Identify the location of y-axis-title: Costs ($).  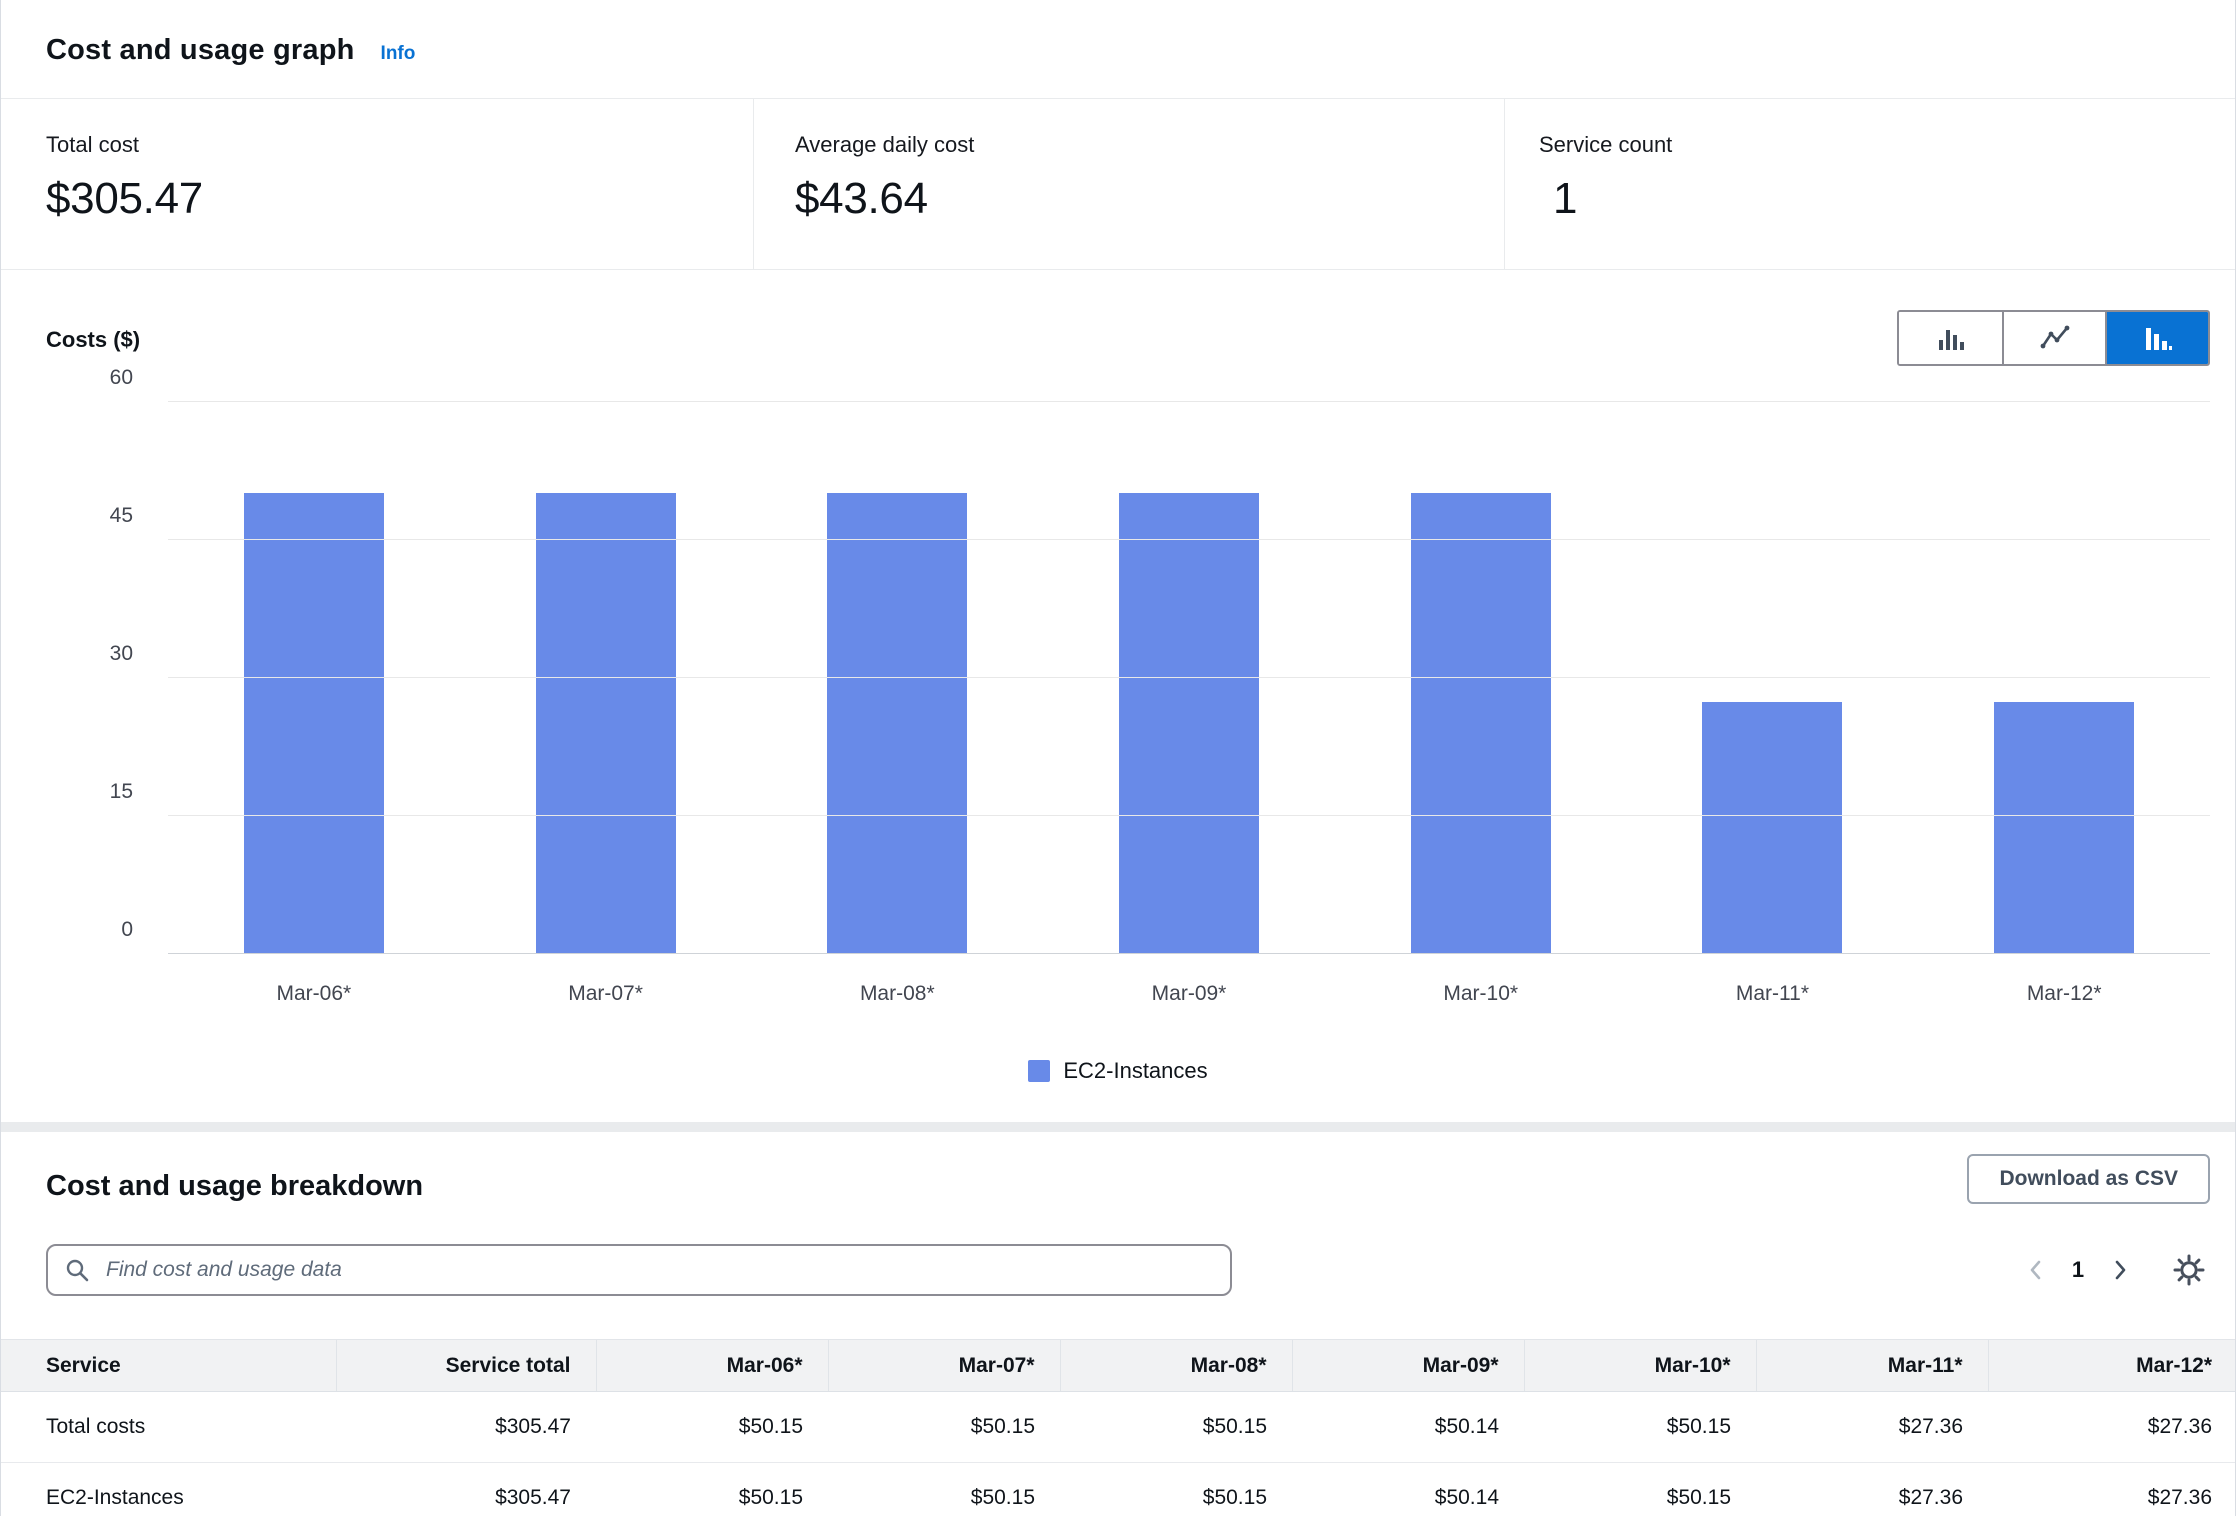
(93, 339).